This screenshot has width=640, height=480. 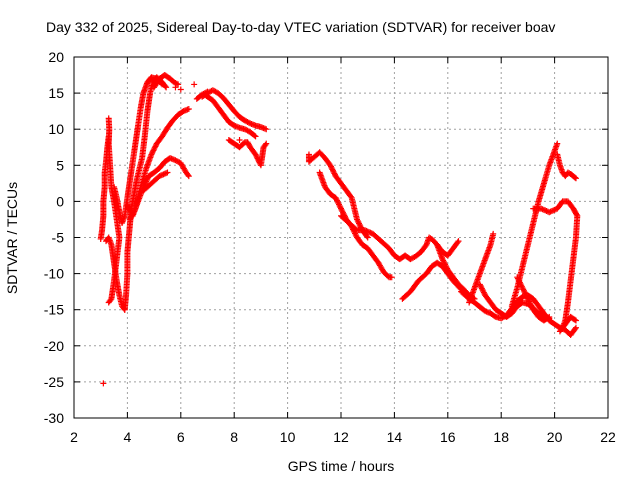 What do you see at coordinates (54, 274) in the screenshot?
I see `y-tick-label: -10` at bounding box center [54, 274].